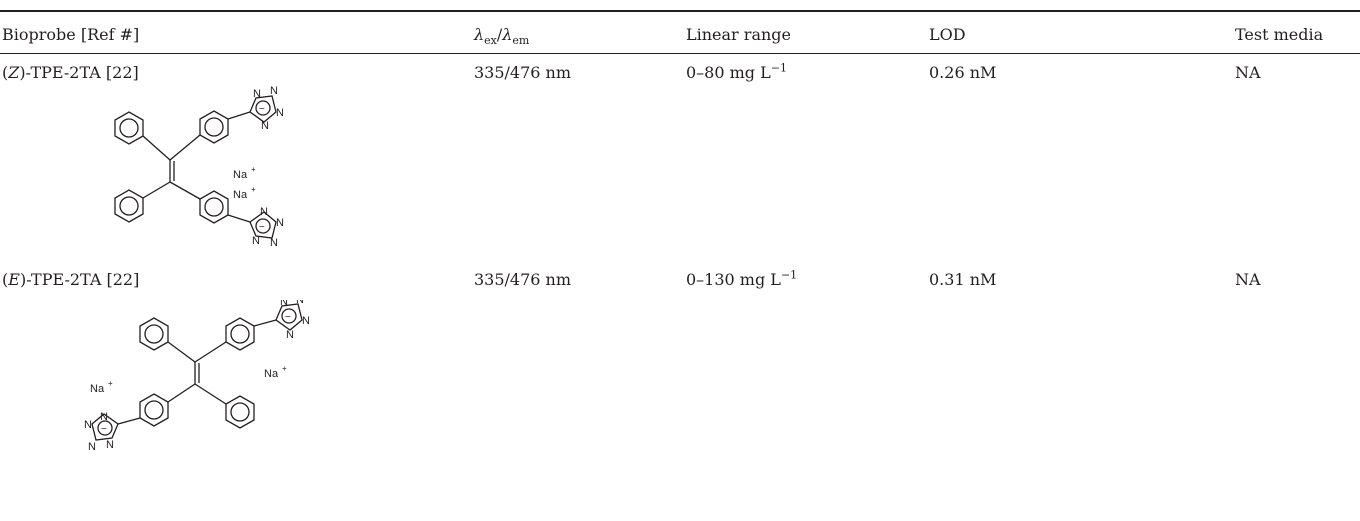  Describe the element at coordinates (199, 167) in the screenshot. I see `chemical-structure-z-tpe-2ta: N N N N − N N N N − Na + Na +` at that location.